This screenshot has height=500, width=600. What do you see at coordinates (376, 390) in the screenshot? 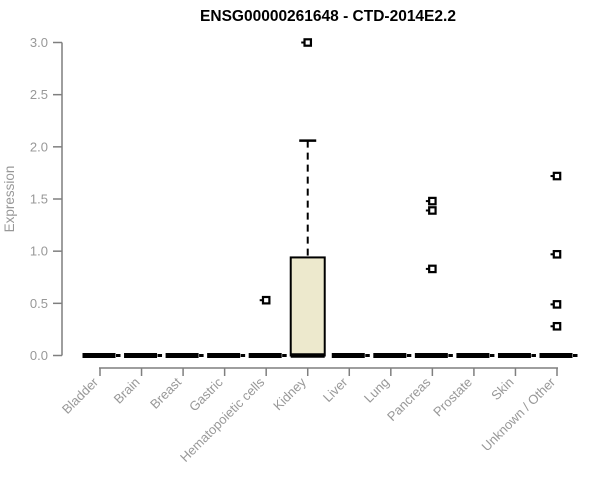
I see `x-tick-label-lung: Lung` at bounding box center [376, 390].